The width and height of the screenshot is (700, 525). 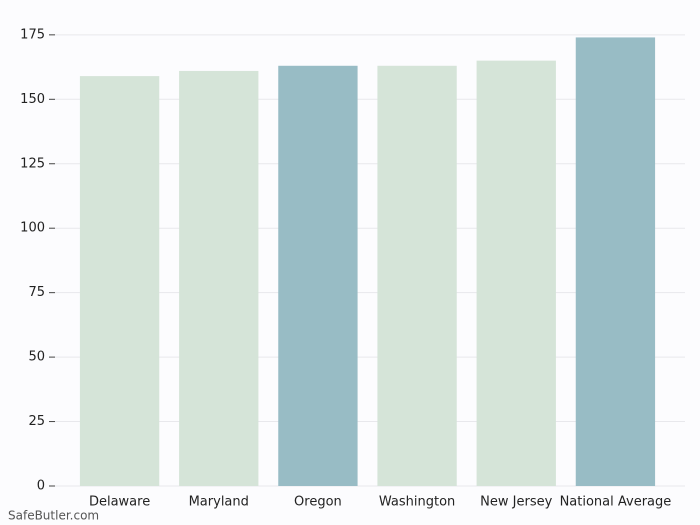 I want to click on y-tick-label: 25, so click(x=36, y=421).